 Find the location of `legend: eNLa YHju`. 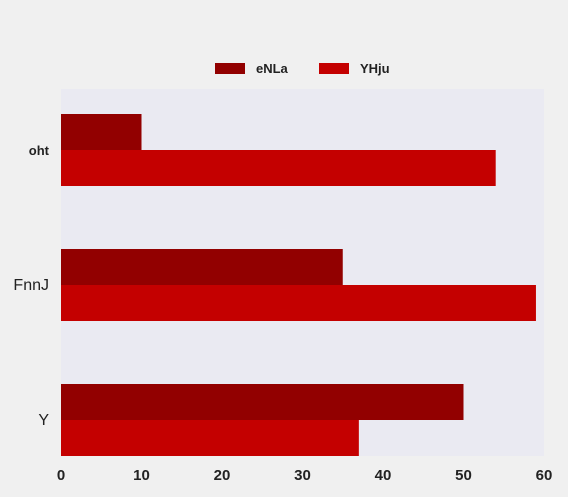

legend: eNLa YHju is located at coordinates (302, 68).